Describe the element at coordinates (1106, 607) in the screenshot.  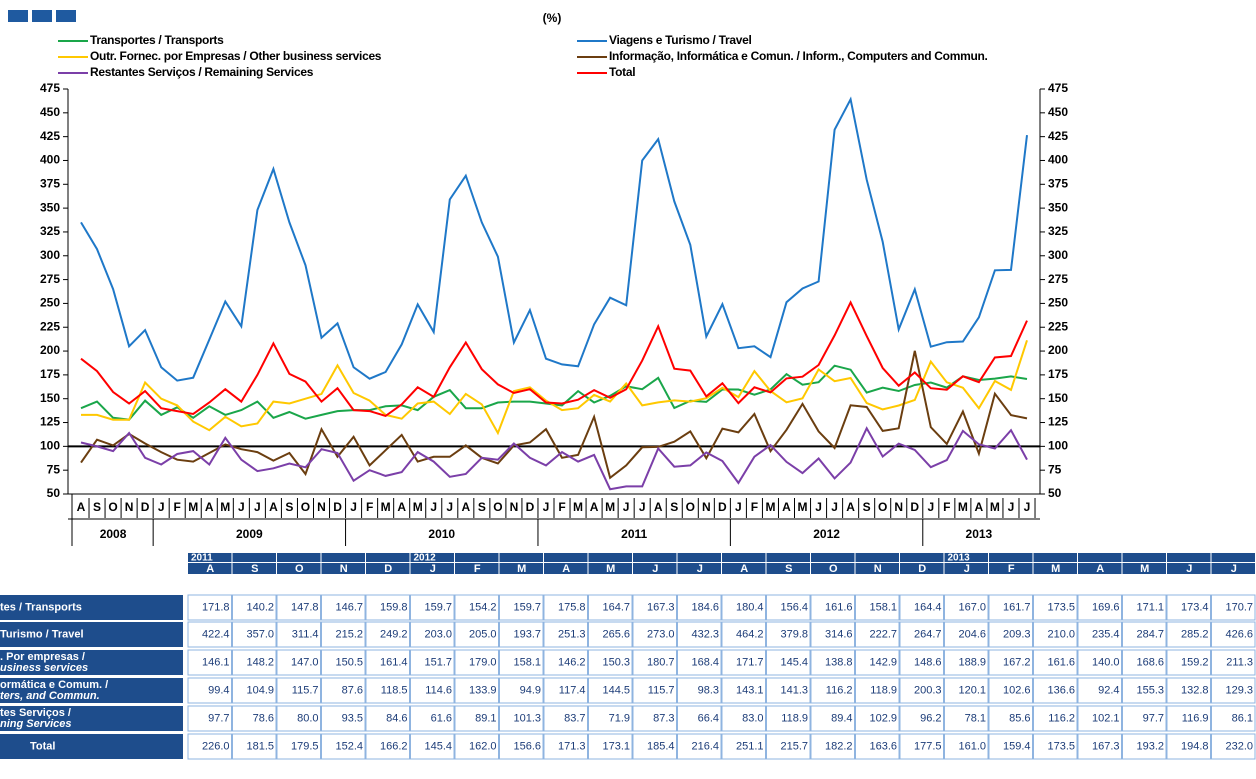
I see `cell-value: 169.6` at that location.